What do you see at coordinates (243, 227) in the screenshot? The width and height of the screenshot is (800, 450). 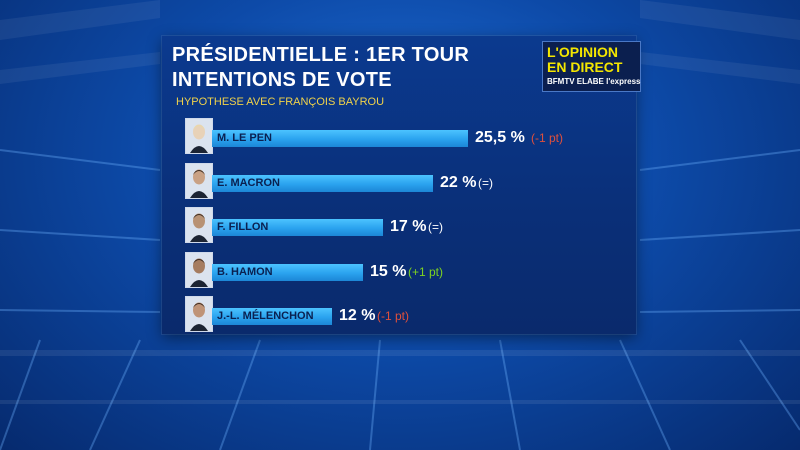 I see `bar-label: F. FILLON` at bounding box center [243, 227].